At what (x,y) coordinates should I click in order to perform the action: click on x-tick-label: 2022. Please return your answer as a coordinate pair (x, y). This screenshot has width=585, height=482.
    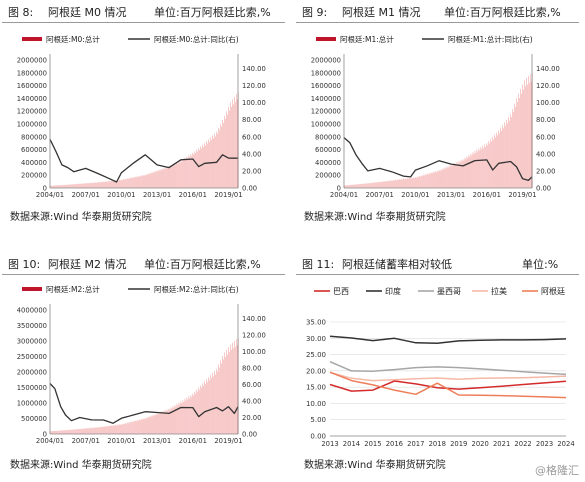
    Looking at the image, I should click on (522, 444).